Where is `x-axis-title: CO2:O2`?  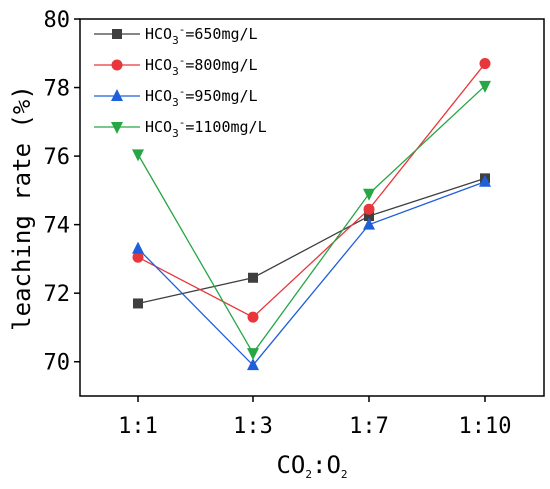
x-axis-title: CO2:O2 is located at coordinates (311, 466).